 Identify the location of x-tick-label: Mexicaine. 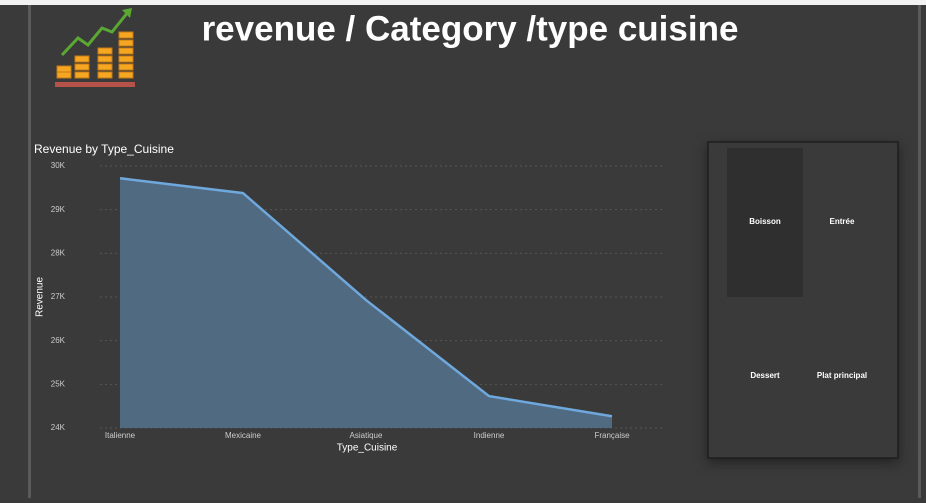
(243, 435).